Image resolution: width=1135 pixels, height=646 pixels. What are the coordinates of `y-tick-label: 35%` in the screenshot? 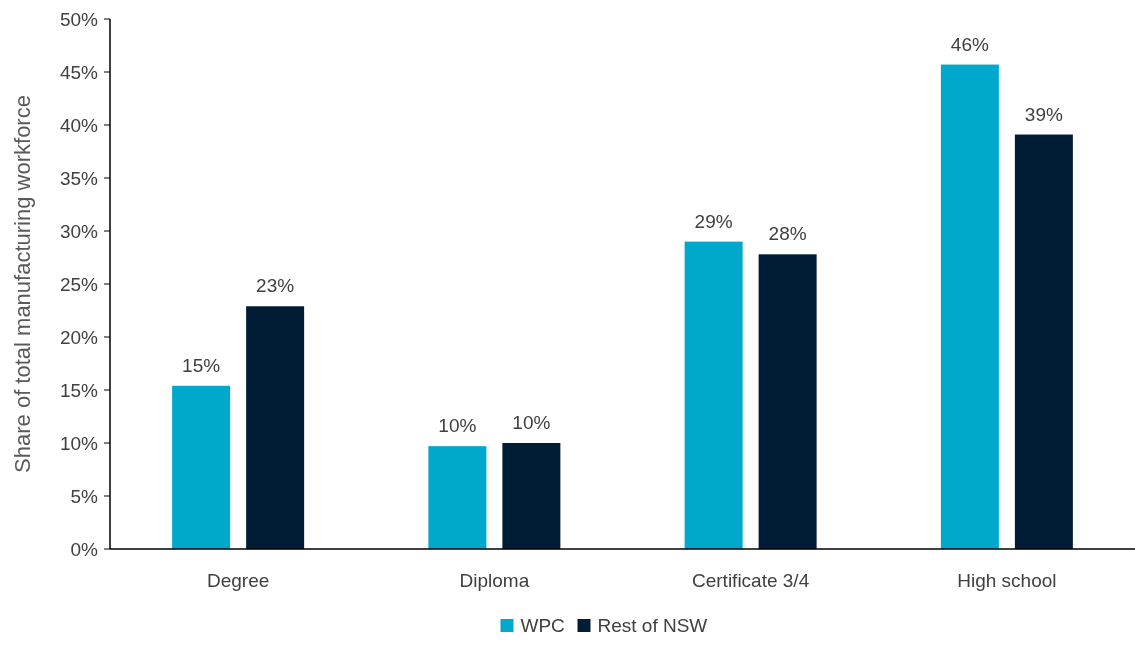 It's located at (79, 178).